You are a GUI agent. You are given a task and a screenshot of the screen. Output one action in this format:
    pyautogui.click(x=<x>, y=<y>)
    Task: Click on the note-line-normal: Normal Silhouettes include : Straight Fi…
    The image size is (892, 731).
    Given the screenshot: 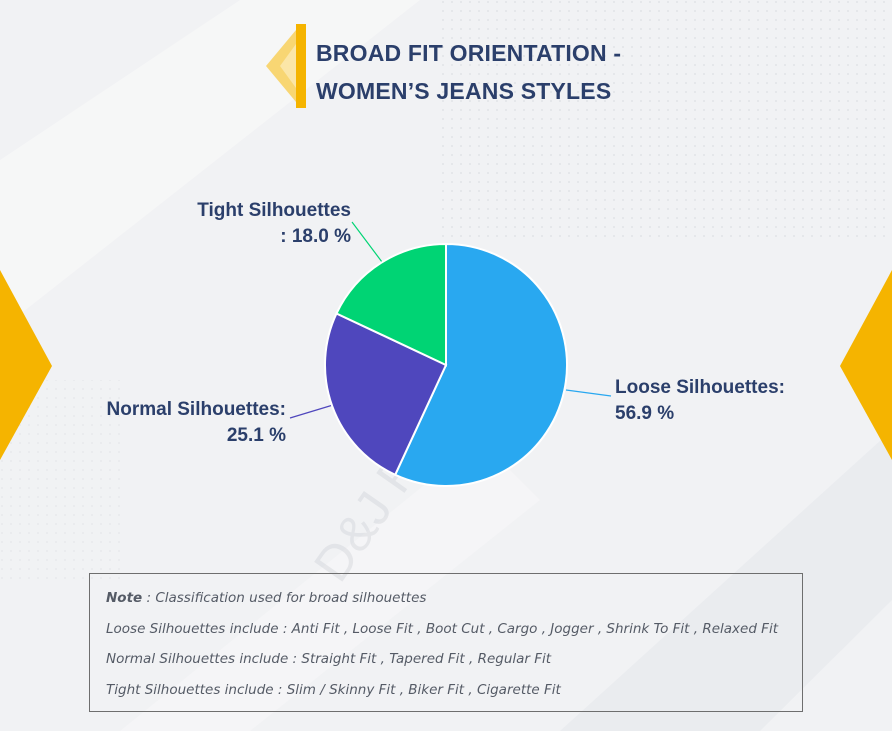 What is the action you would take?
    pyautogui.click(x=329, y=659)
    